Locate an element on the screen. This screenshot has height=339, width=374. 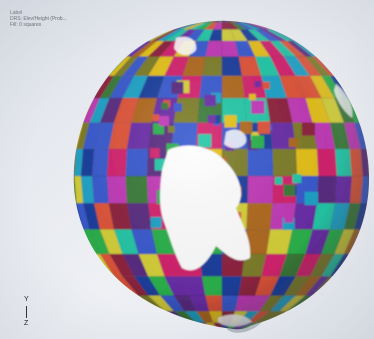
y-axis-label: Y is located at coordinates (26, 299).